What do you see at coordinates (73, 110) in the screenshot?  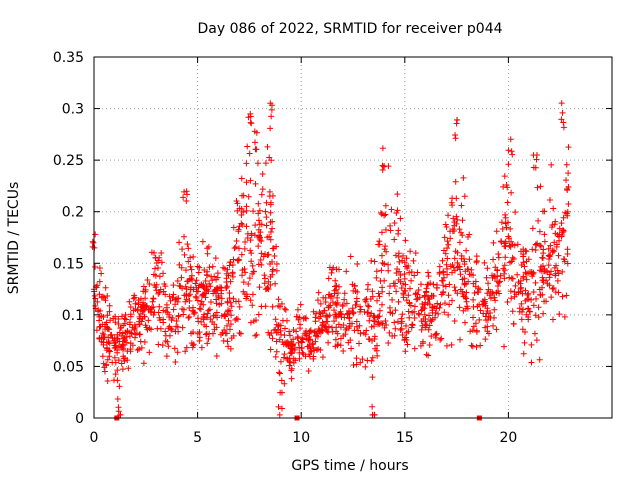 I see `y-tick-label: 0.3` at bounding box center [73, 110].